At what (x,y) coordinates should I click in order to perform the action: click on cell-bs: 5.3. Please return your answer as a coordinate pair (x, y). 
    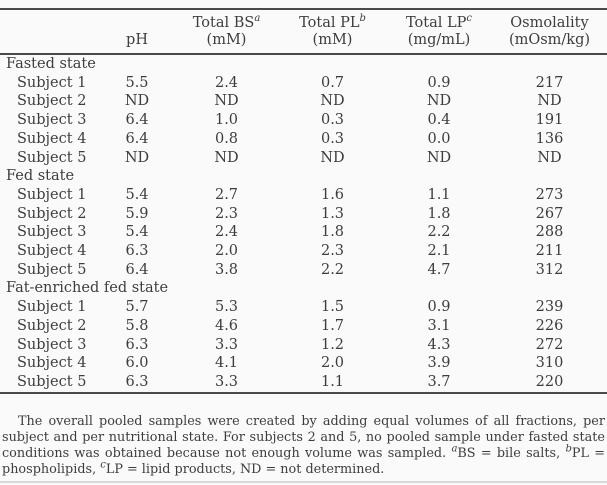
    Looking at the image, I should click on (226, 307).